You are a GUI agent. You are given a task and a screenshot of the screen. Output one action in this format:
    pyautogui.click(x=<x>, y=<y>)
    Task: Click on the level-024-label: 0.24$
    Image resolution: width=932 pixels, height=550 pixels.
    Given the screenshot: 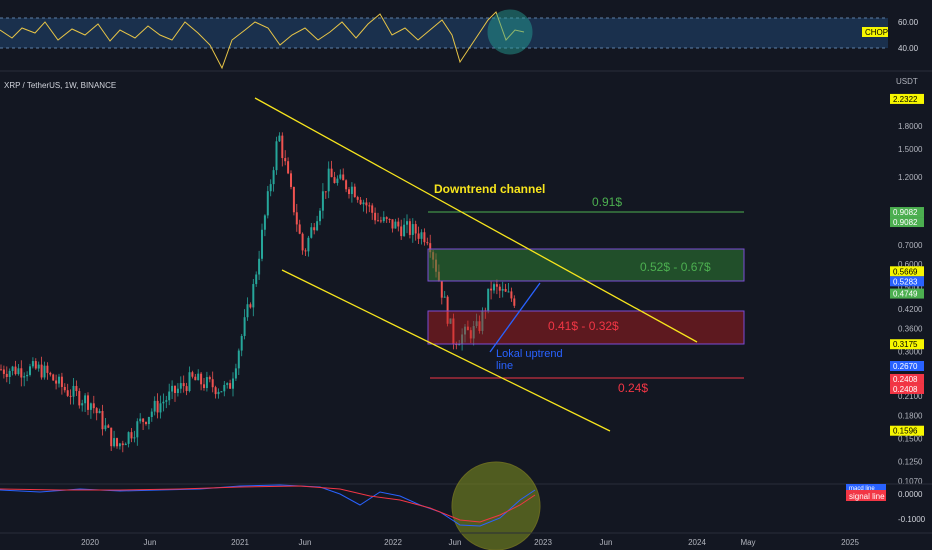 What is the action you would take?
    pyautogui.click(x=633, y=388)
    